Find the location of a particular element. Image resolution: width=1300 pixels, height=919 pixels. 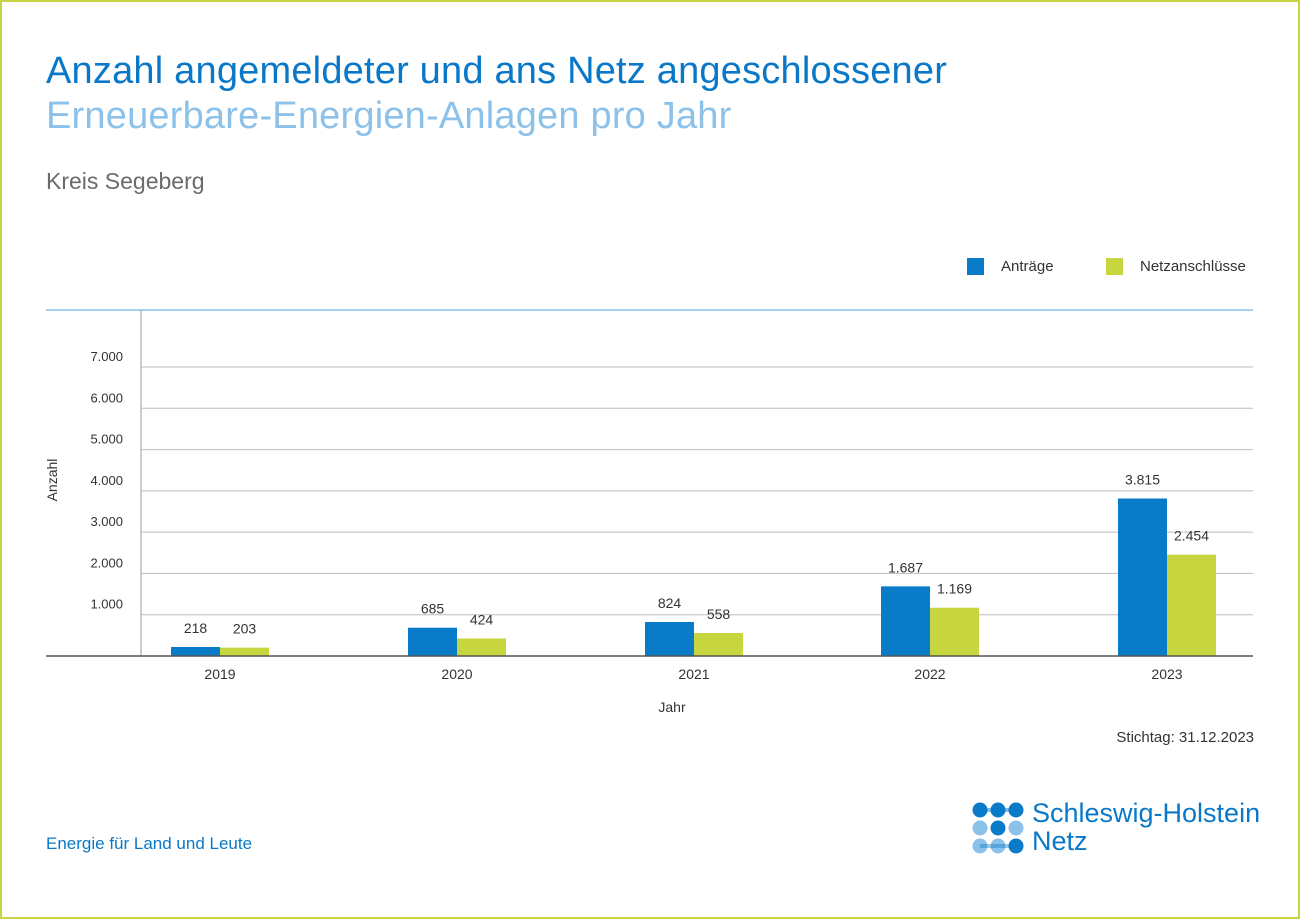

data-label-antraege-2023: 3.815 is located at coordinates (1142, 479).